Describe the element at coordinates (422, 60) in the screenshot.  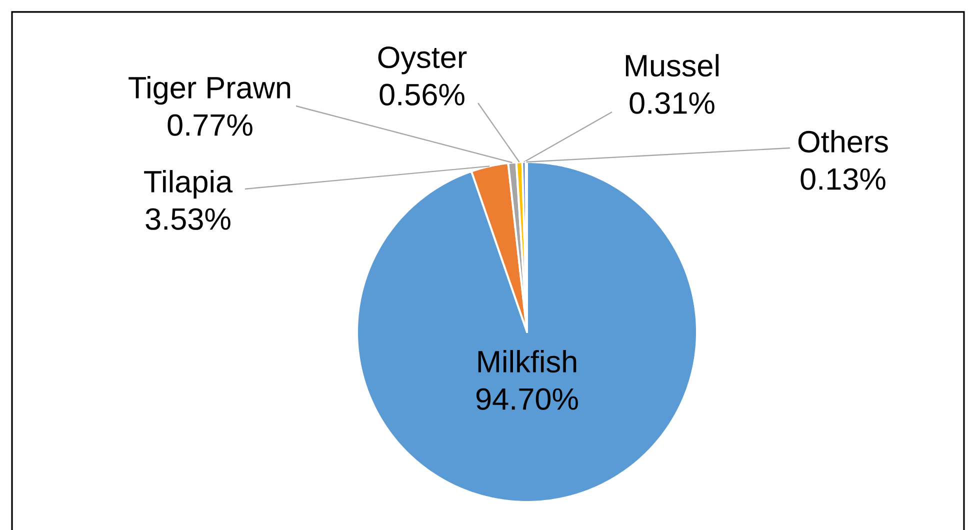
I see `slice-label: Oyster` at that location.